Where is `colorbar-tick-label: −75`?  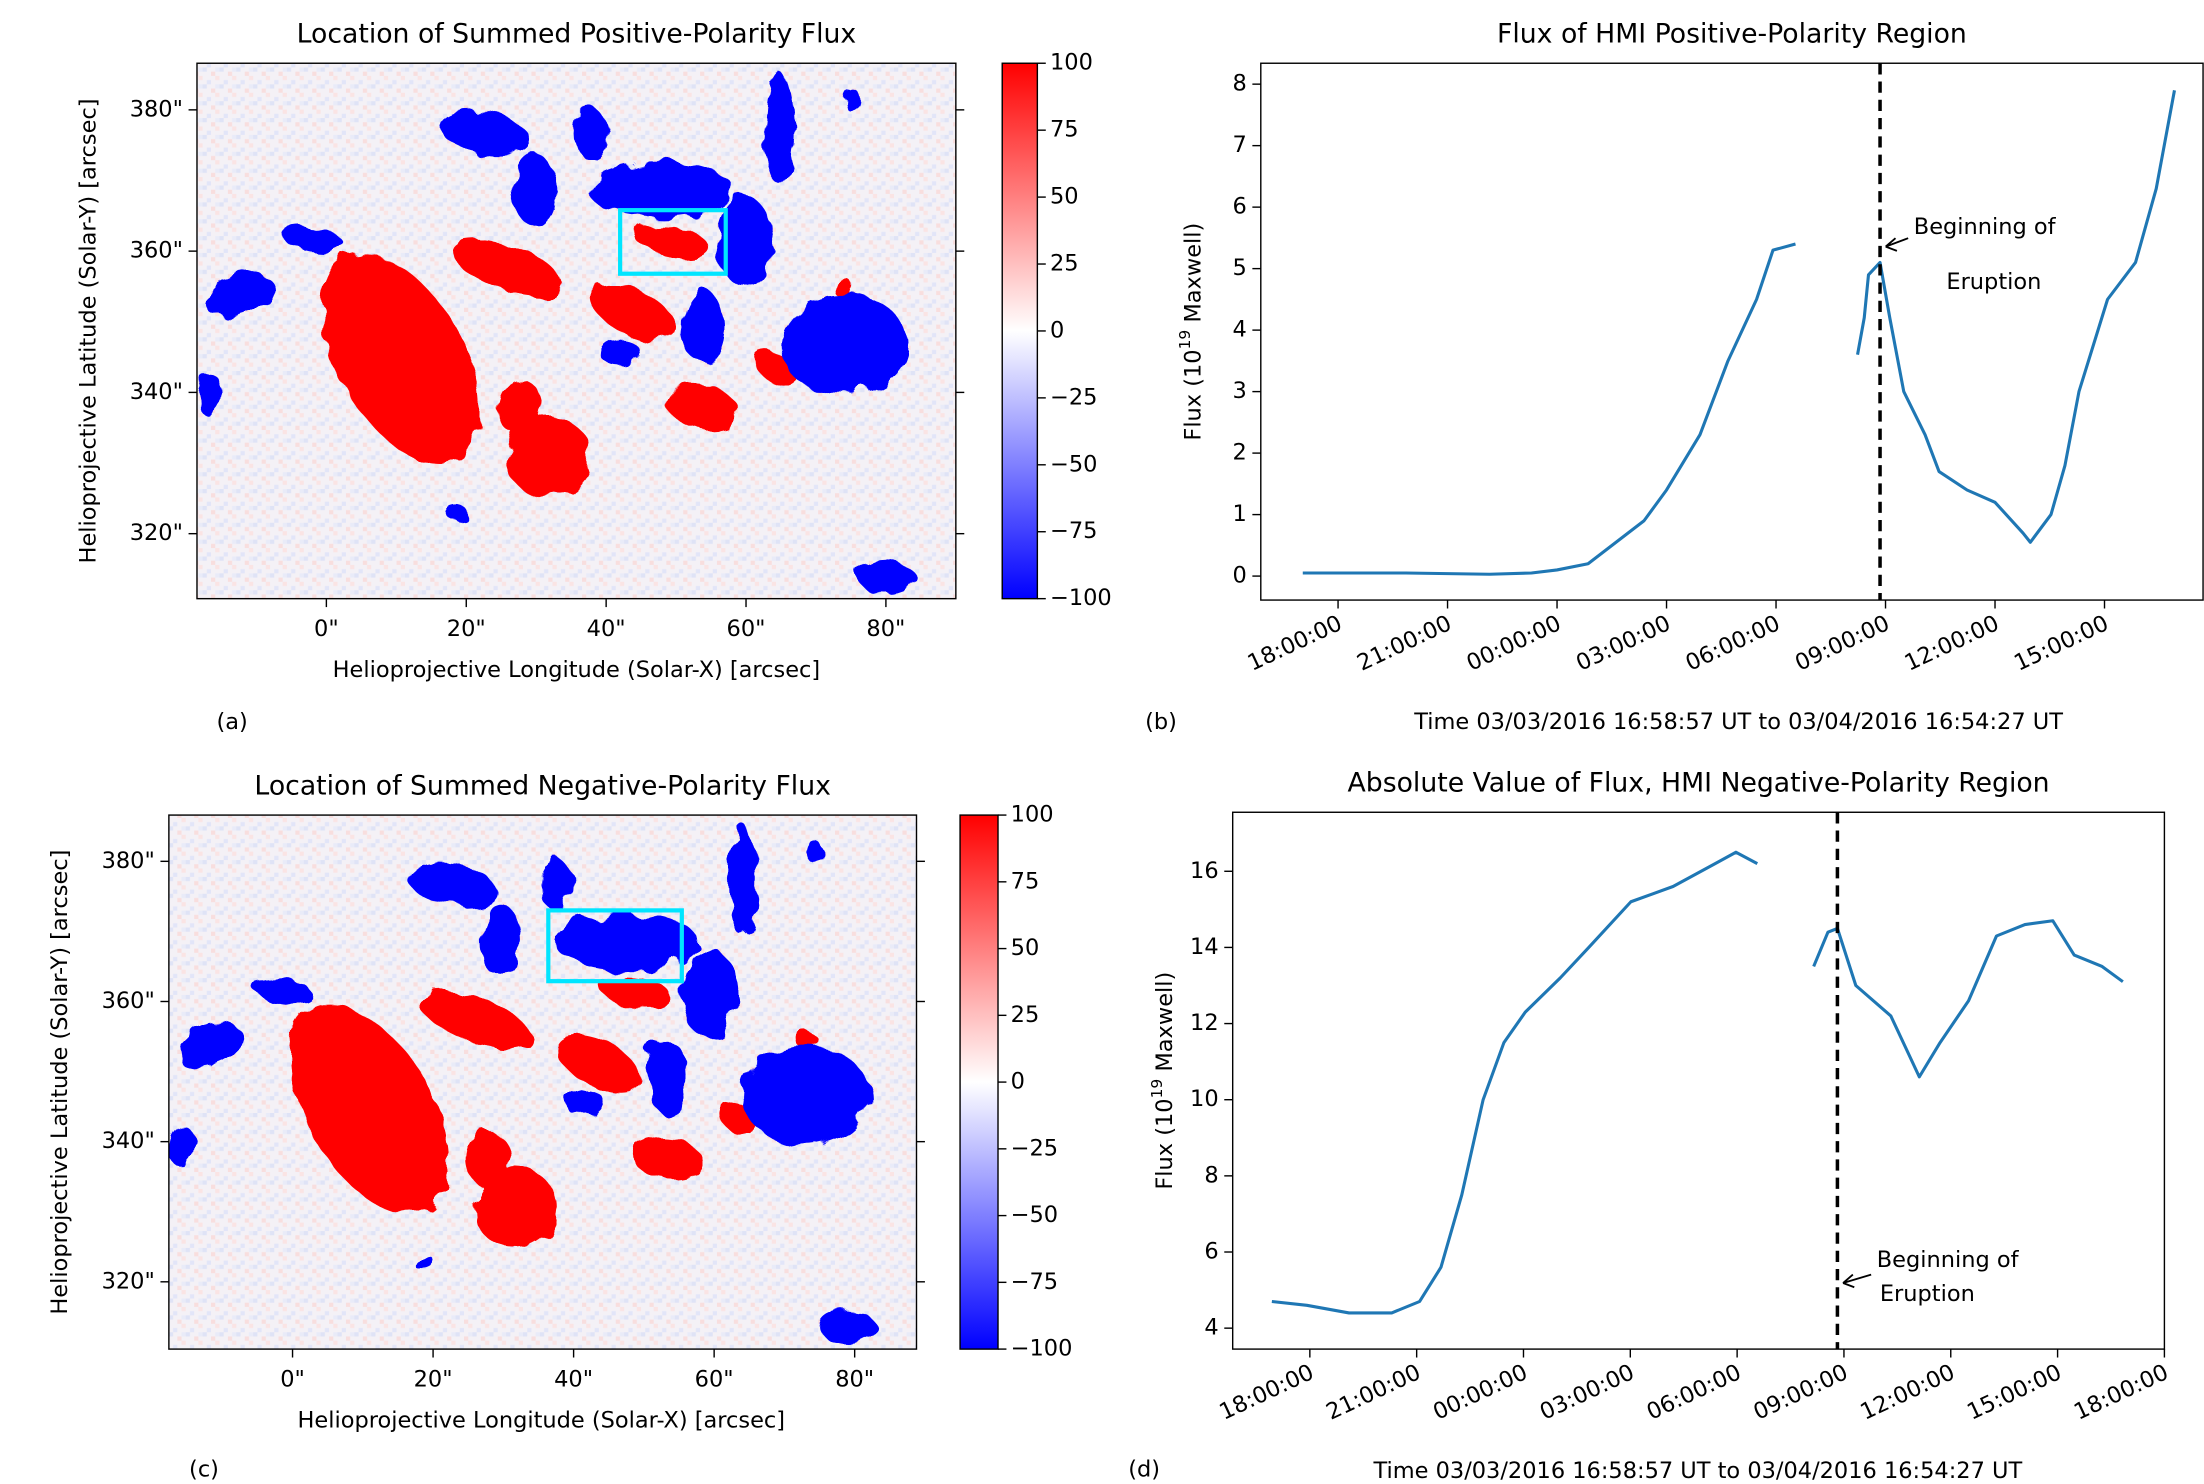 colorbar-tick-label: −75 is located at coordinates (1034, 1282).